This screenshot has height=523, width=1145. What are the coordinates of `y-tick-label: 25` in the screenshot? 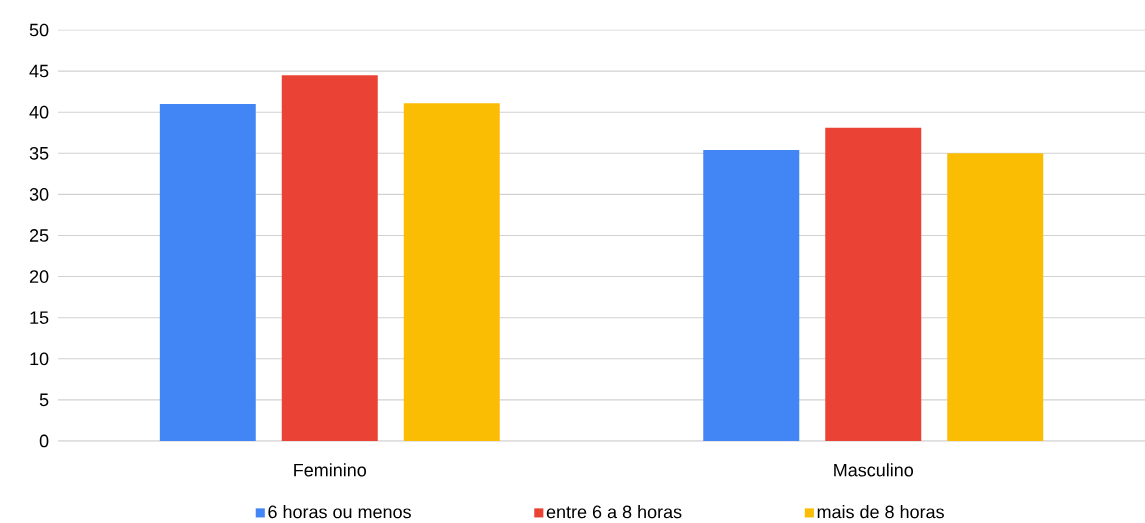 It's located at (39, 235).